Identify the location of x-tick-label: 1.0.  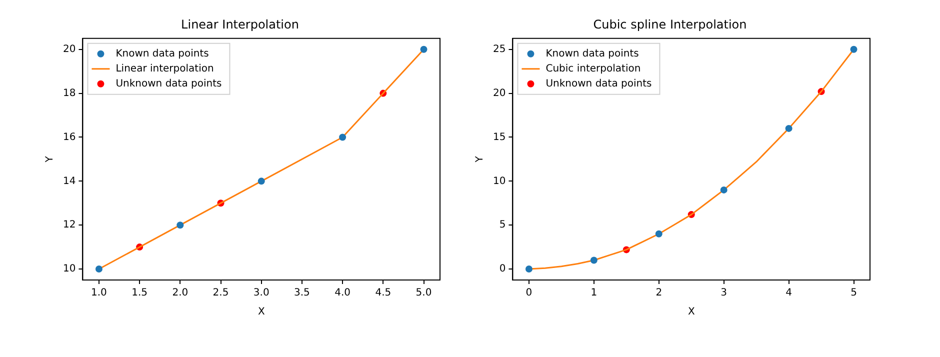
(99, 293).